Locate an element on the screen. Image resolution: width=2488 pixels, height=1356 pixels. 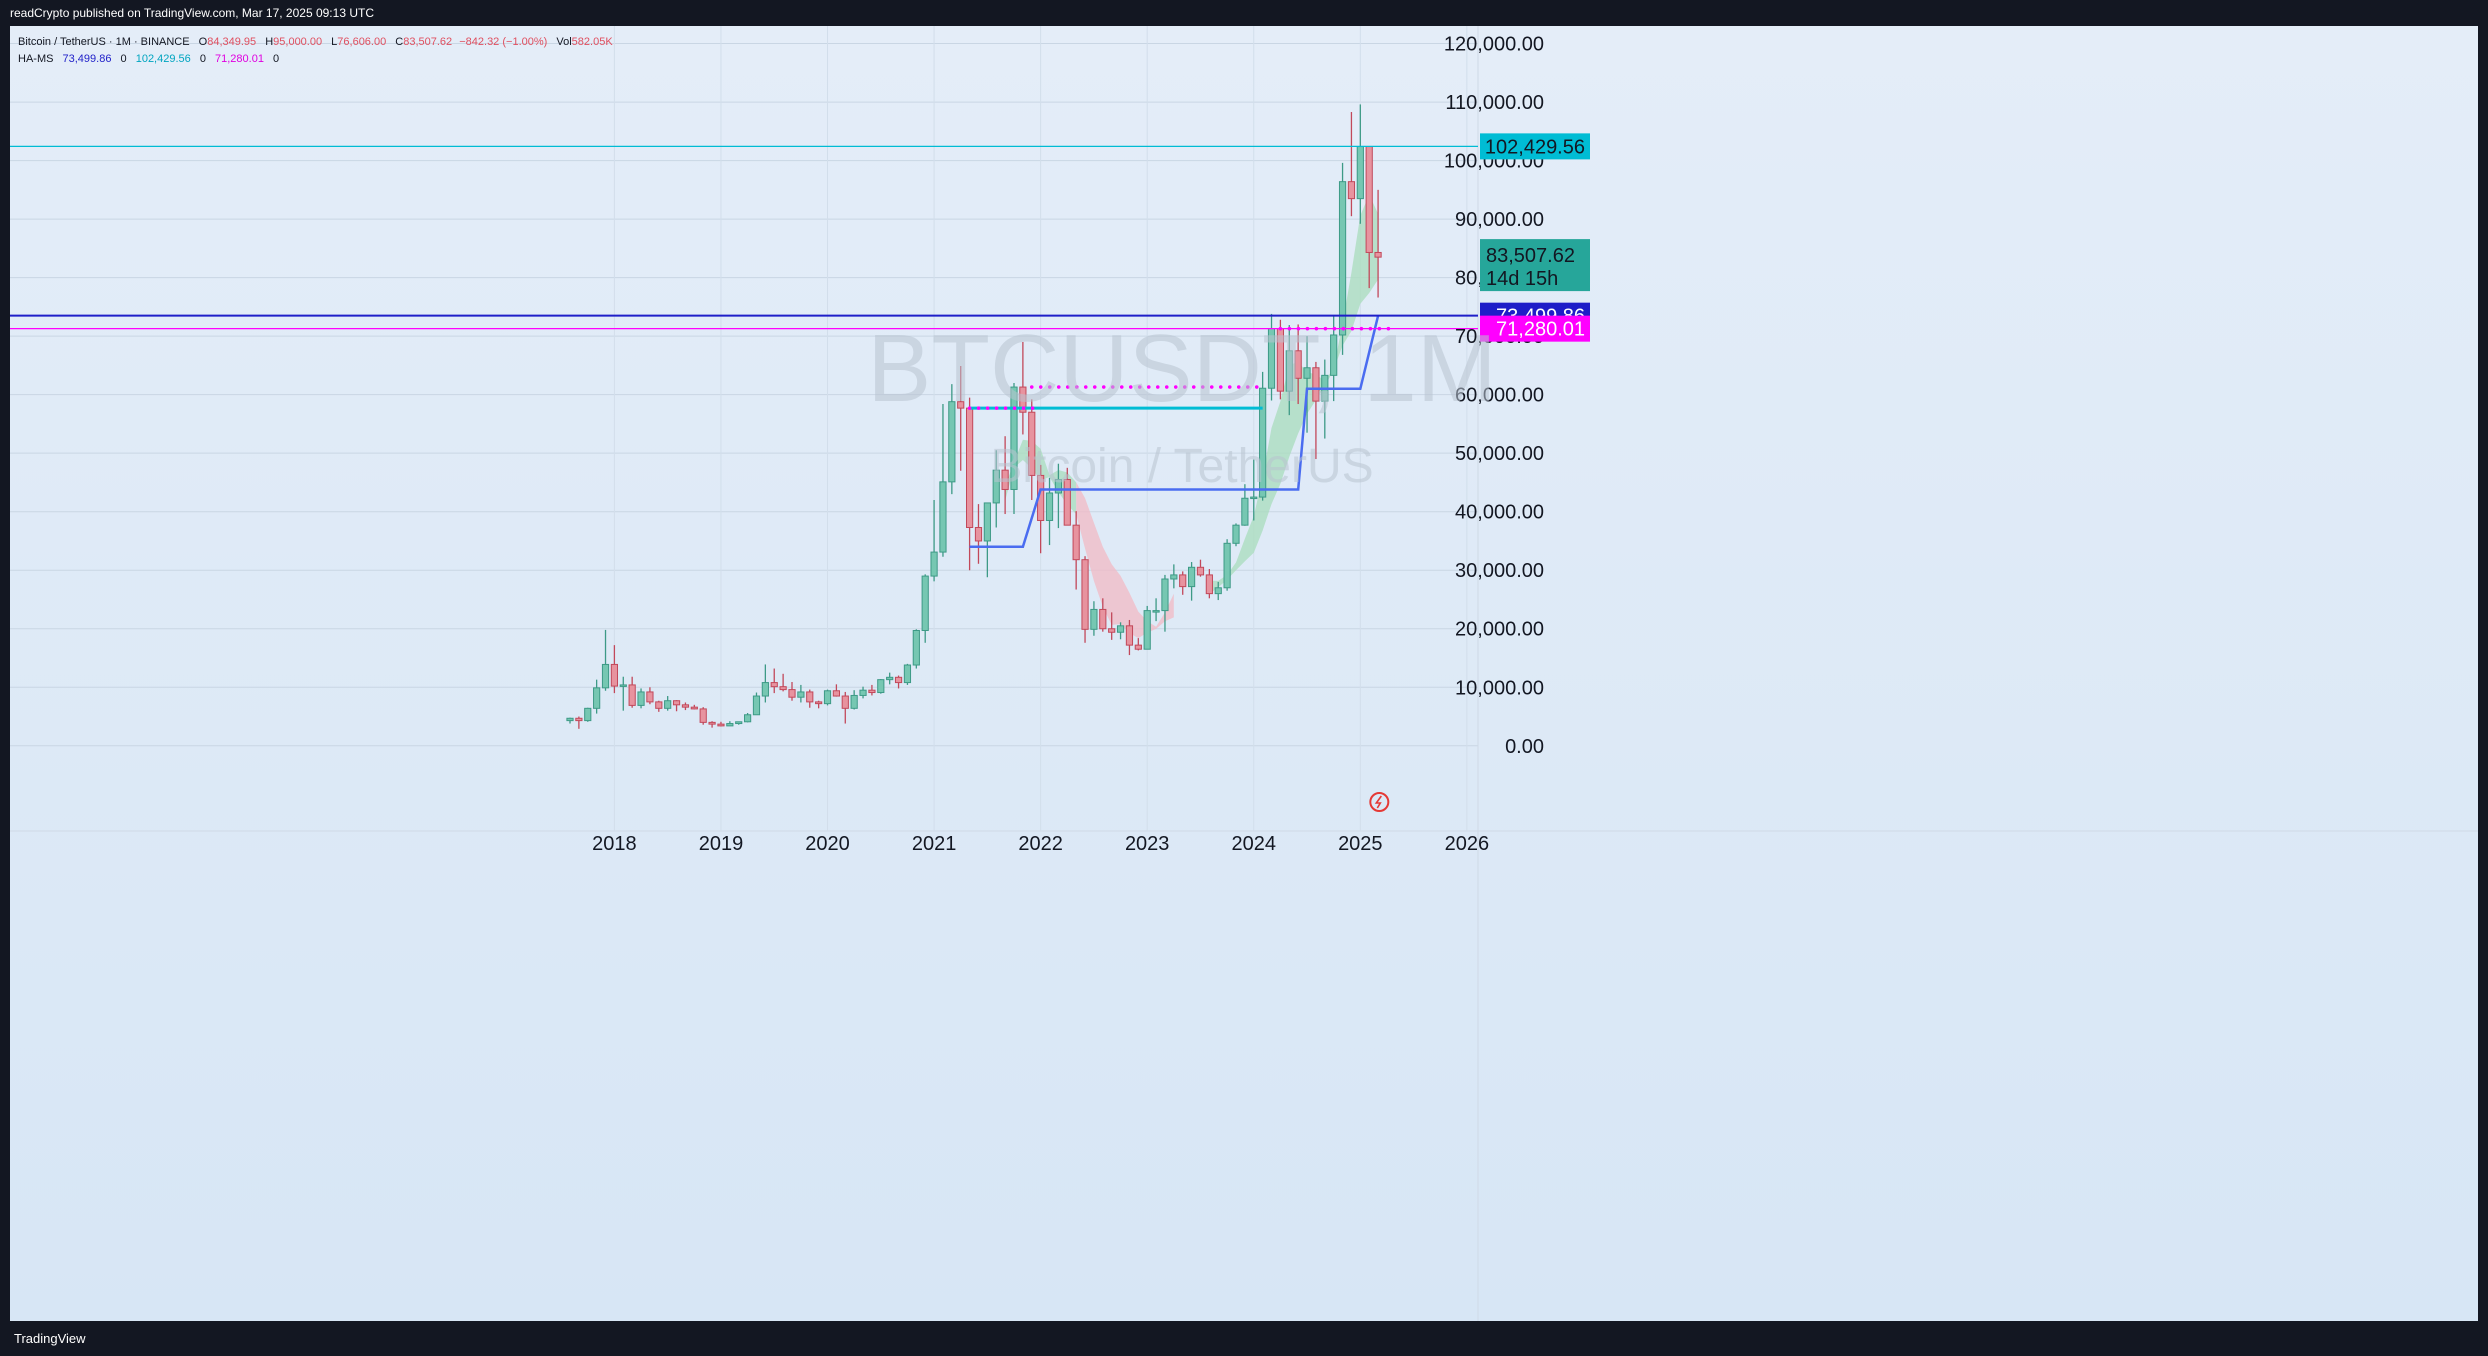
legend-open-key: O is located at coordinates (203, 42).